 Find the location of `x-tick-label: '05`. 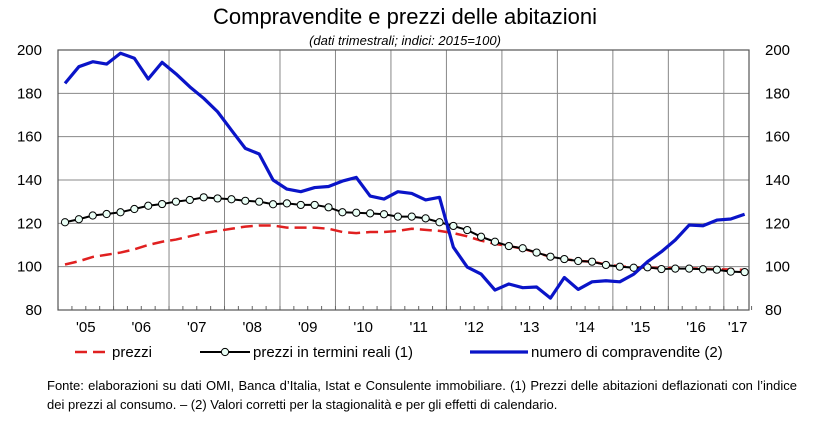

x-tick-label: '05 is located at coordinates (86, 327).